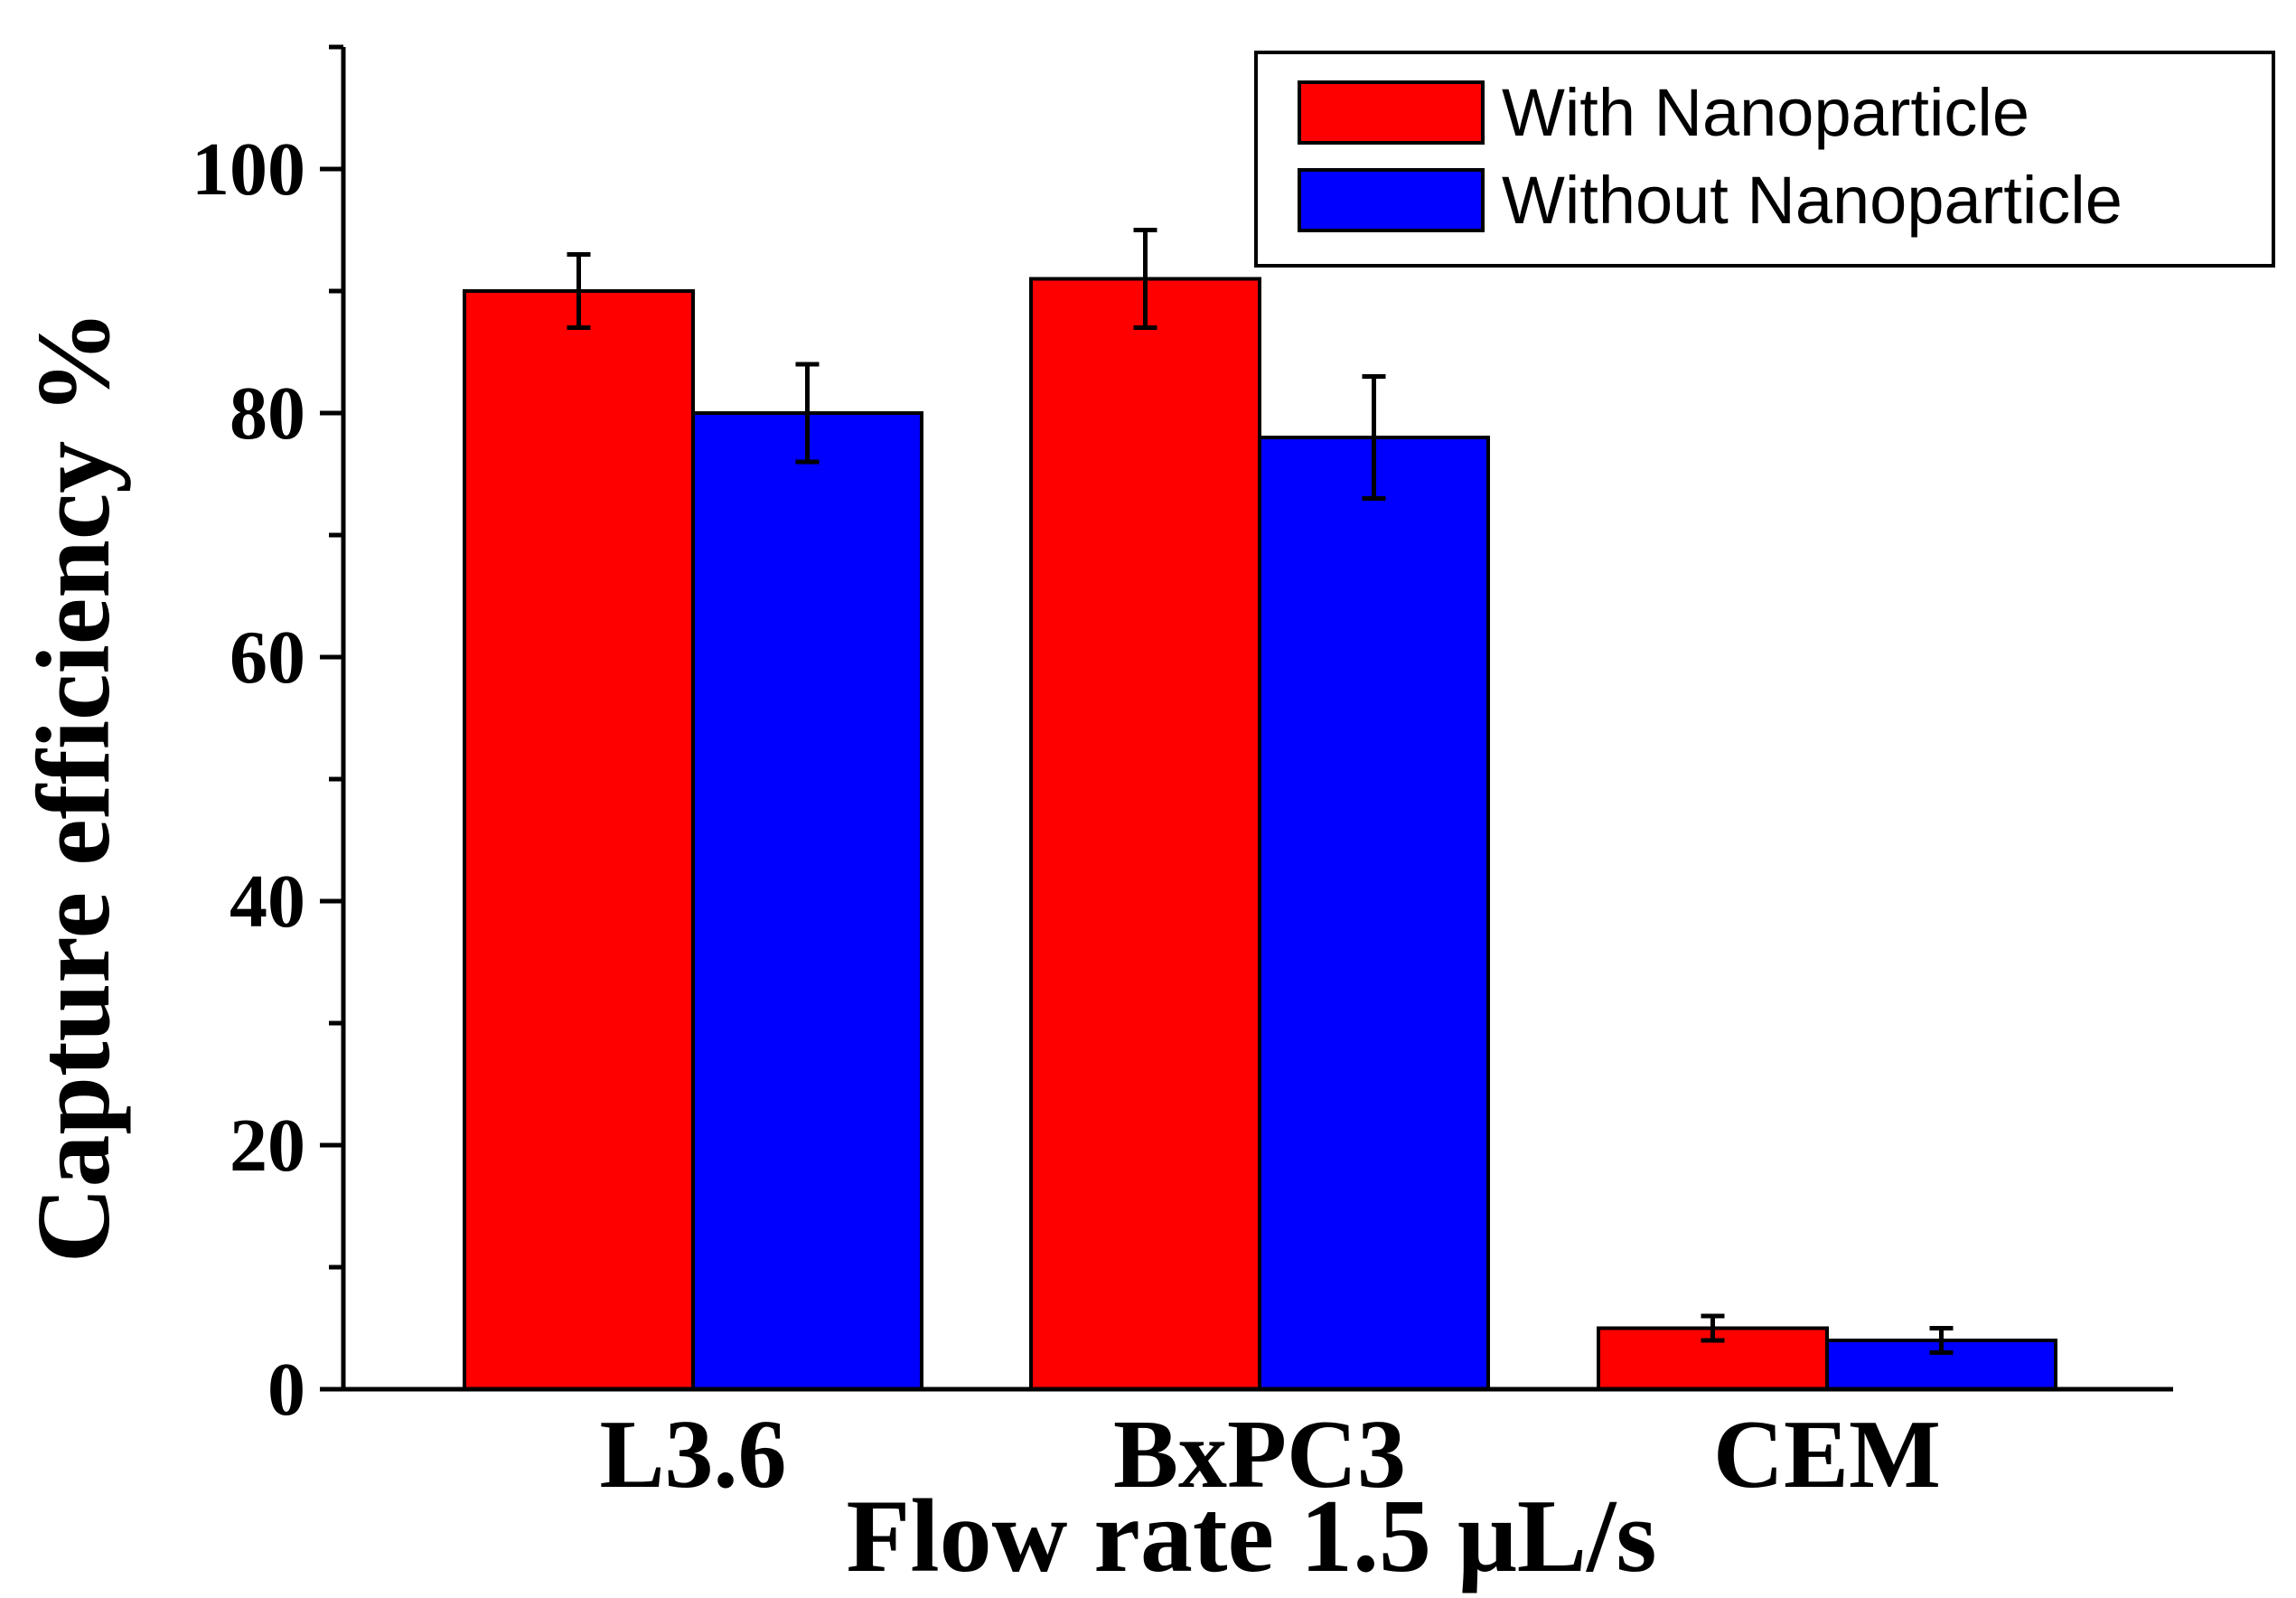  What do you see at coordinates (1259, 1455) in the screenshot?
I see `x-tick-label-bxpc3: BxPC3` at bounding box center [1259, 1455].